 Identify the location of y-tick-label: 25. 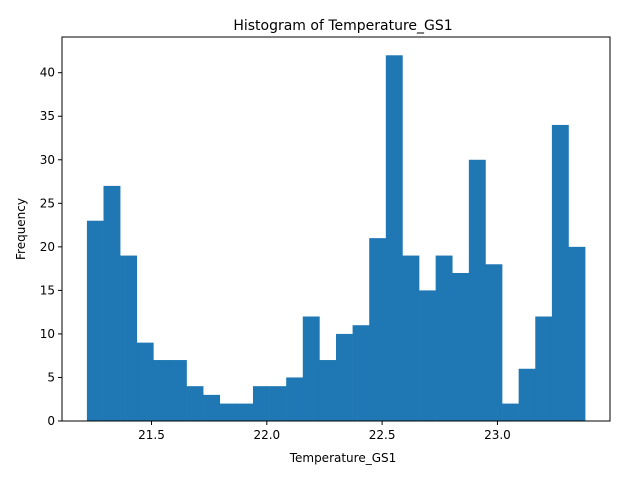
(47, 203).